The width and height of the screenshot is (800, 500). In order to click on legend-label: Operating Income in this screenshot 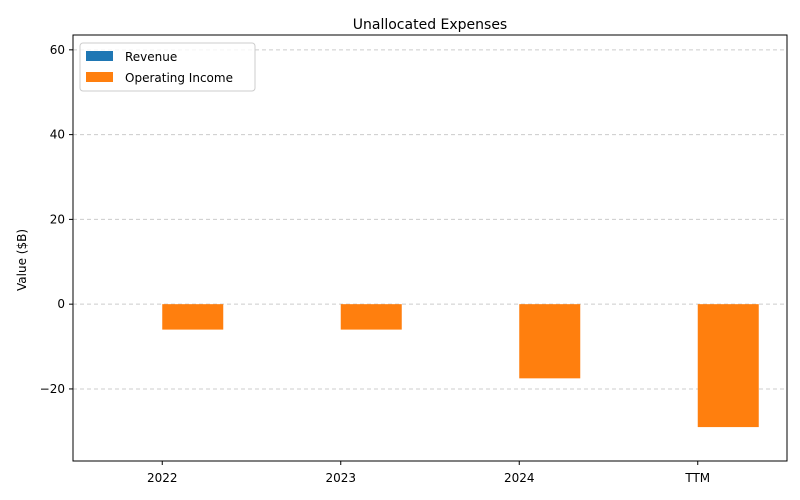, I will do `click(179, 78)`.